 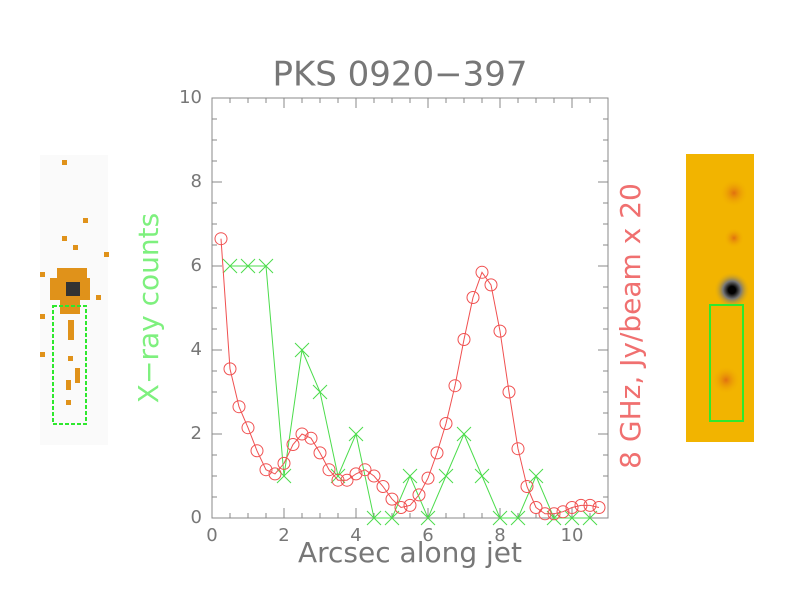 I want to click on y-tick-label: 6, so click(x=196, y=265).